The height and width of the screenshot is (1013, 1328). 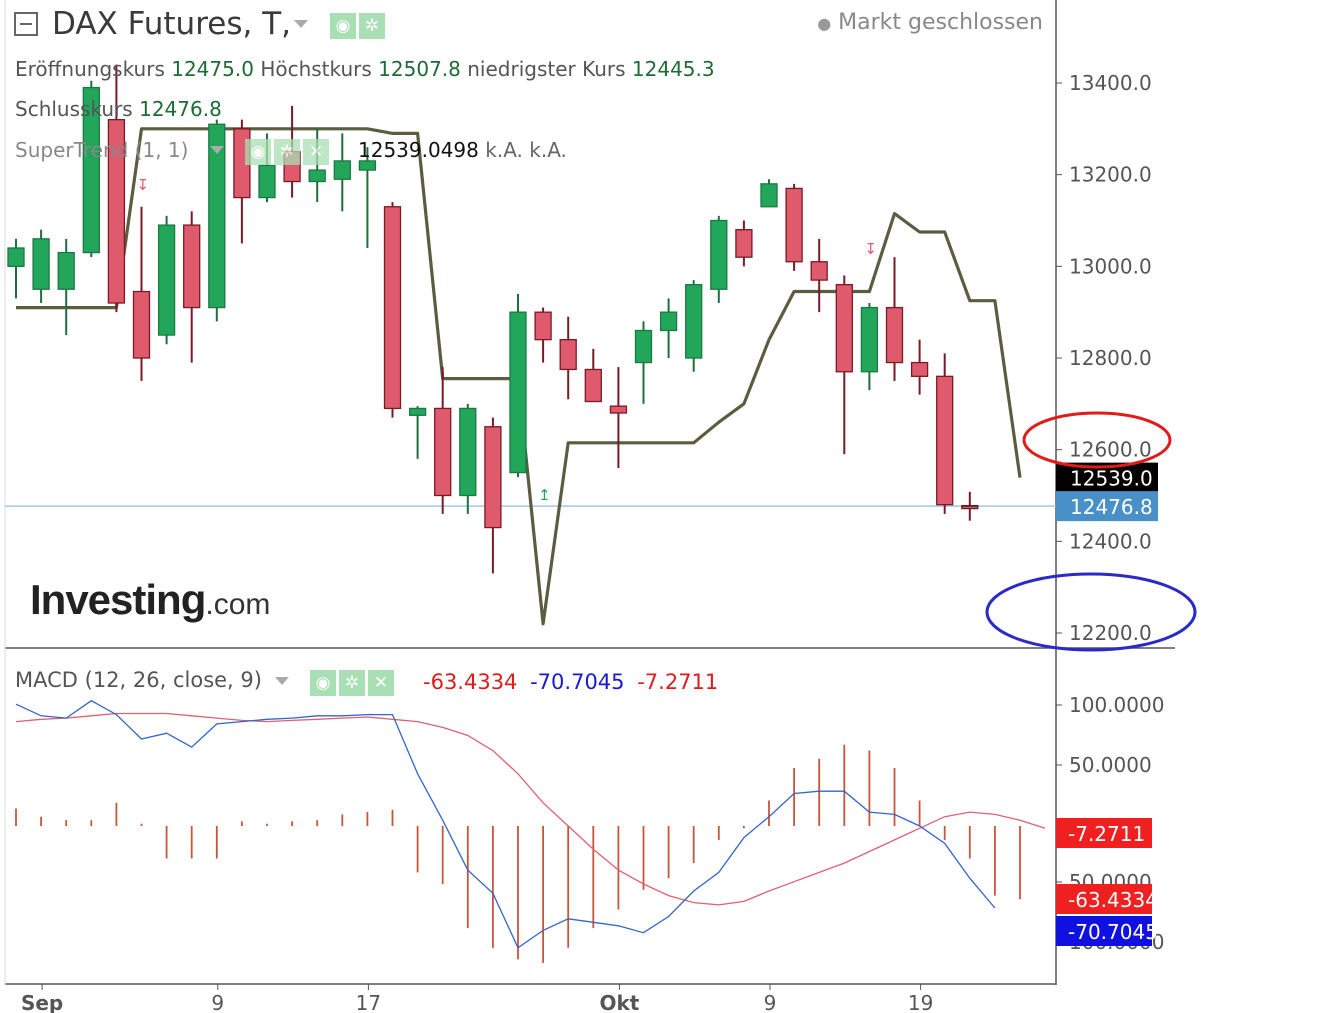 I want to click on supertrend-price-badge-text: 12539.0, so click(x=1111, y=479).